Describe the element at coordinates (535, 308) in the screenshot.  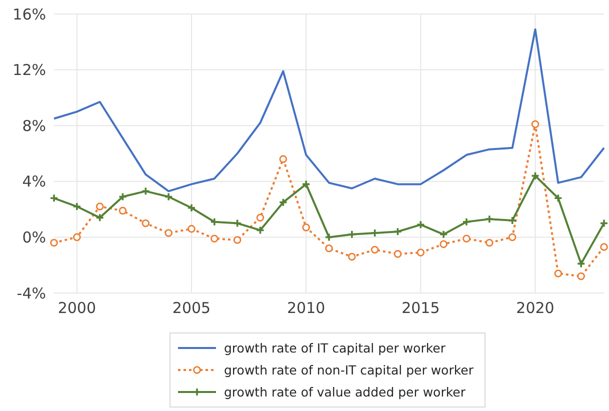
I see `x-tick-label: 2020` at that location.